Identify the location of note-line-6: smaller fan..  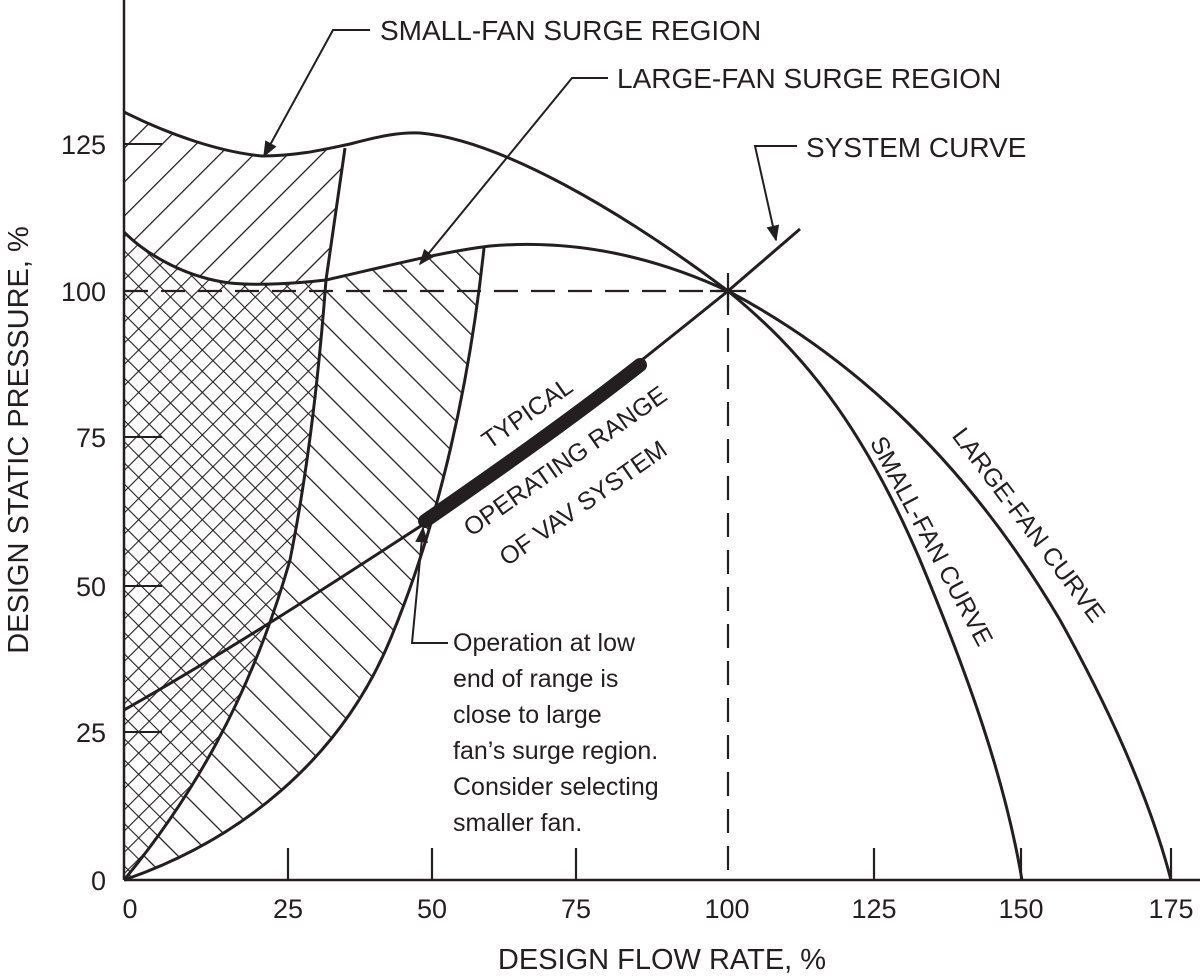
(517, 823).